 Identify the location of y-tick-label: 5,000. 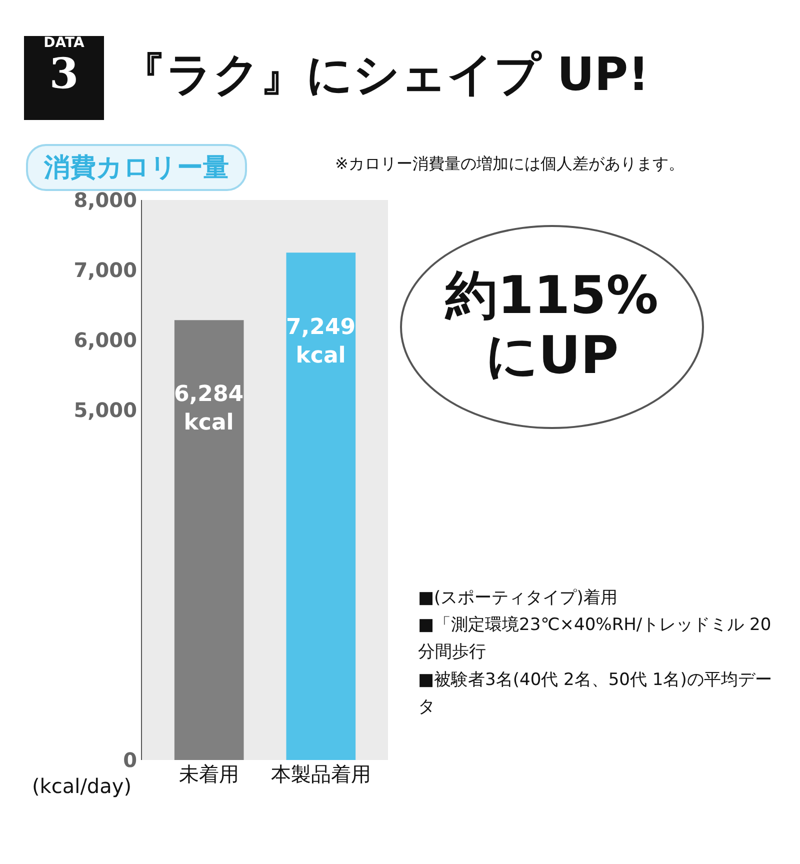
(105, 410).